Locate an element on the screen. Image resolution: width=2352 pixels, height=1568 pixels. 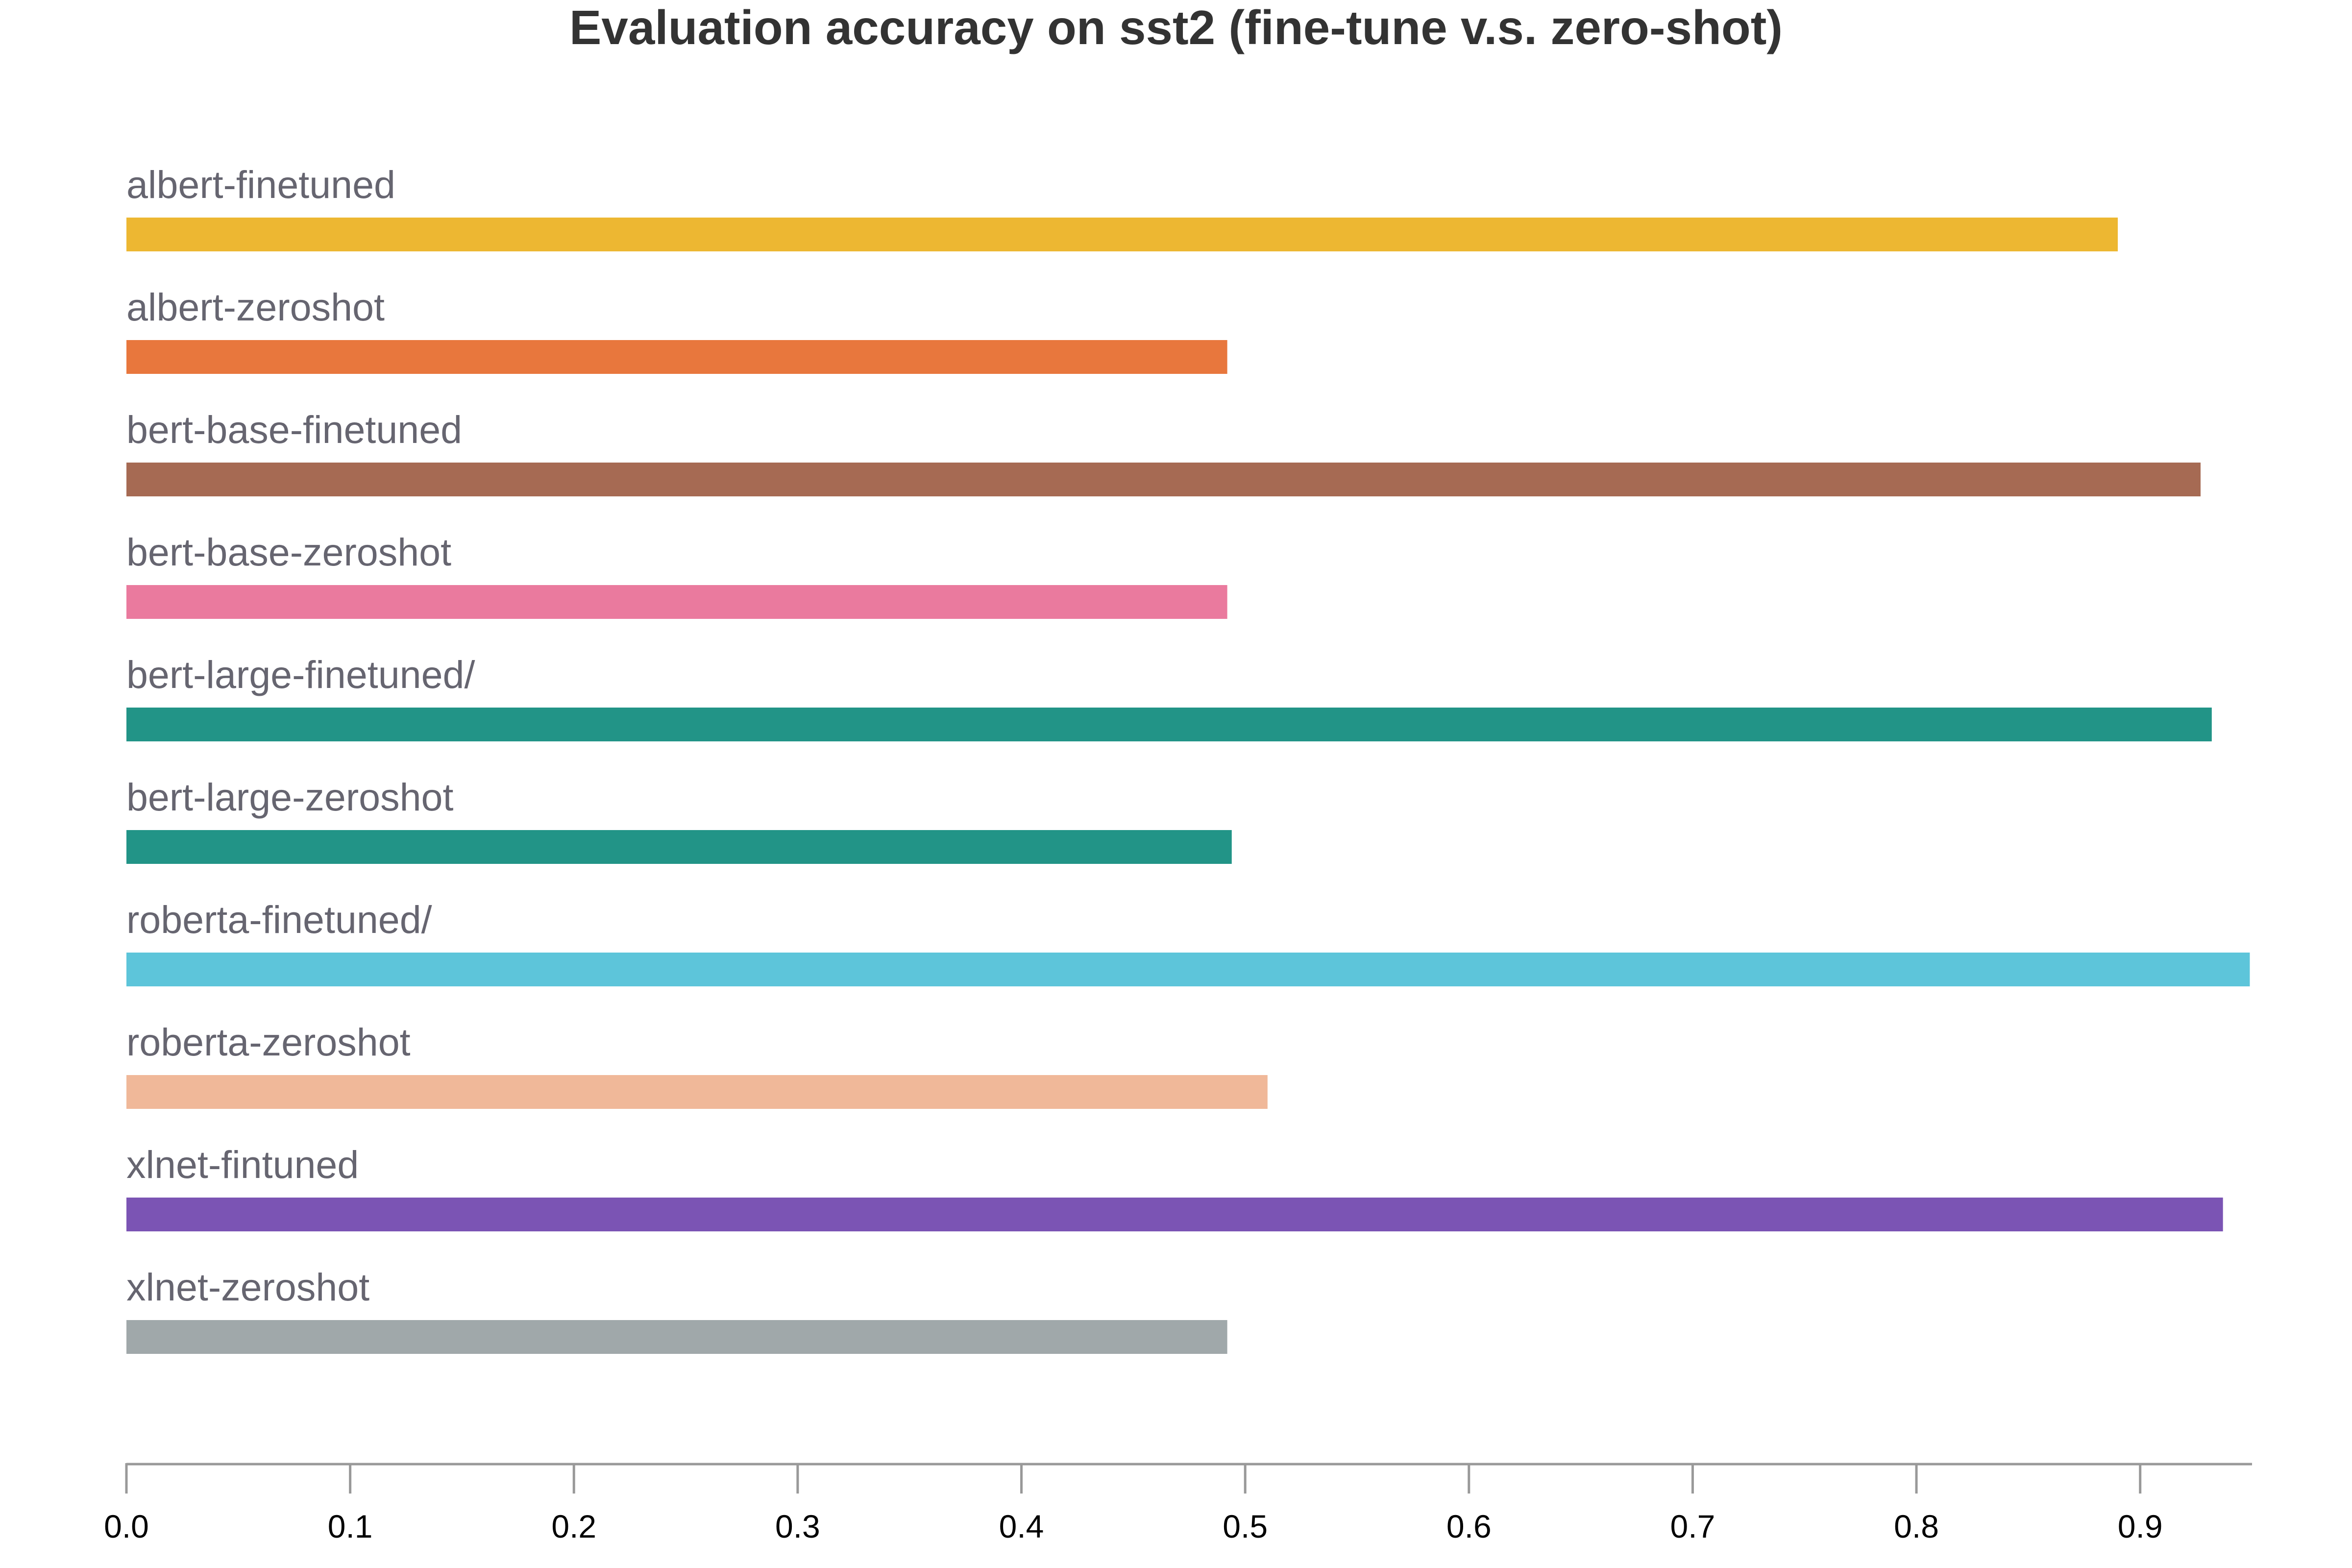
x-tick-label: 0.4 is located at coordinates (1021, 1526).